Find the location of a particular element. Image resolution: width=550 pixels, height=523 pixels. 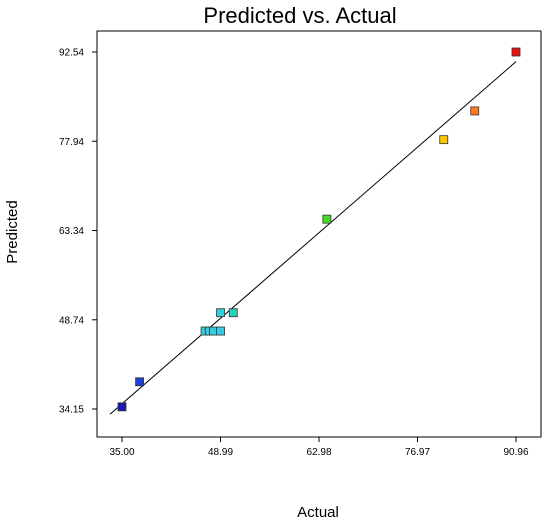

y-tick-label: 48.74 is located at coordinates (71, 320).